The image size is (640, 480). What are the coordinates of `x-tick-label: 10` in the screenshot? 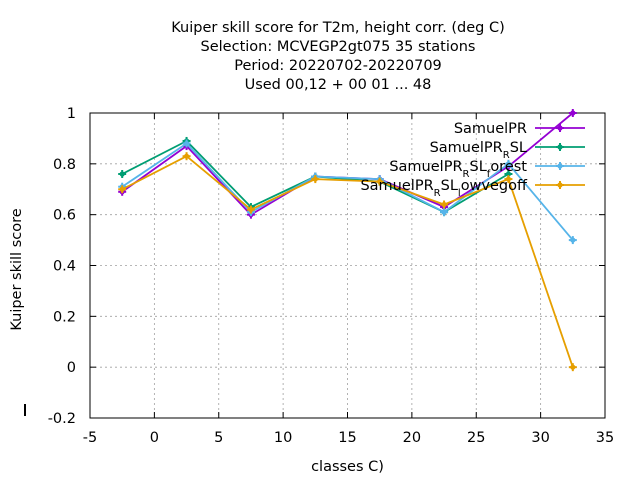 It's located at (283, 438).